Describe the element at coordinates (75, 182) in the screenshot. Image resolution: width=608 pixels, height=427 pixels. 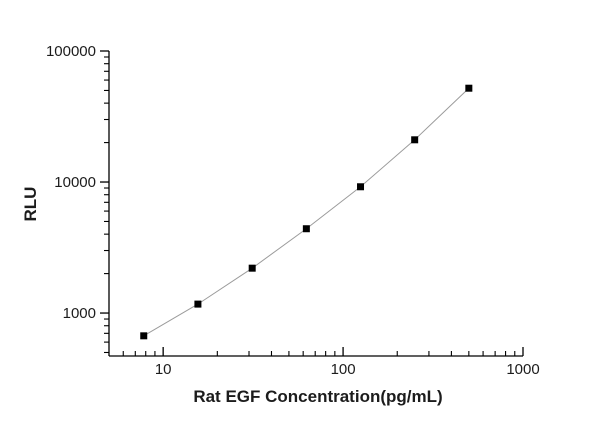
I see `y-tick-label: 10000` at that location.